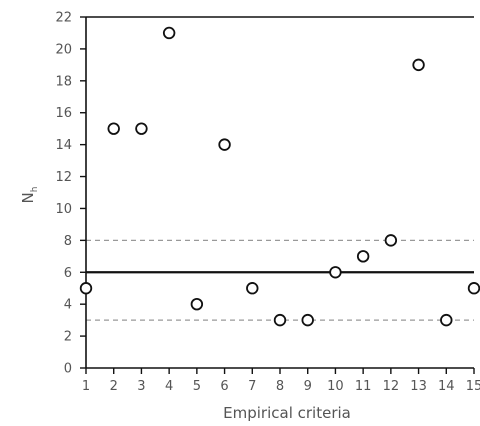 The width and height of the screenshot is (480, 426). Describe the element at coordinates (446, 386) in the screenshot. I see `x-tick-label: 14` at that location.